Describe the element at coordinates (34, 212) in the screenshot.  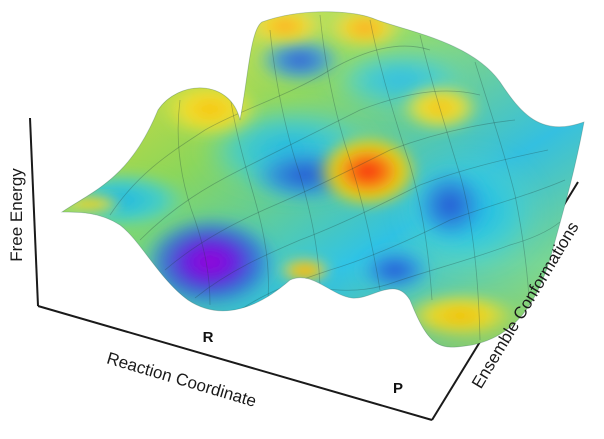
I see `z-axis-line` at that location.